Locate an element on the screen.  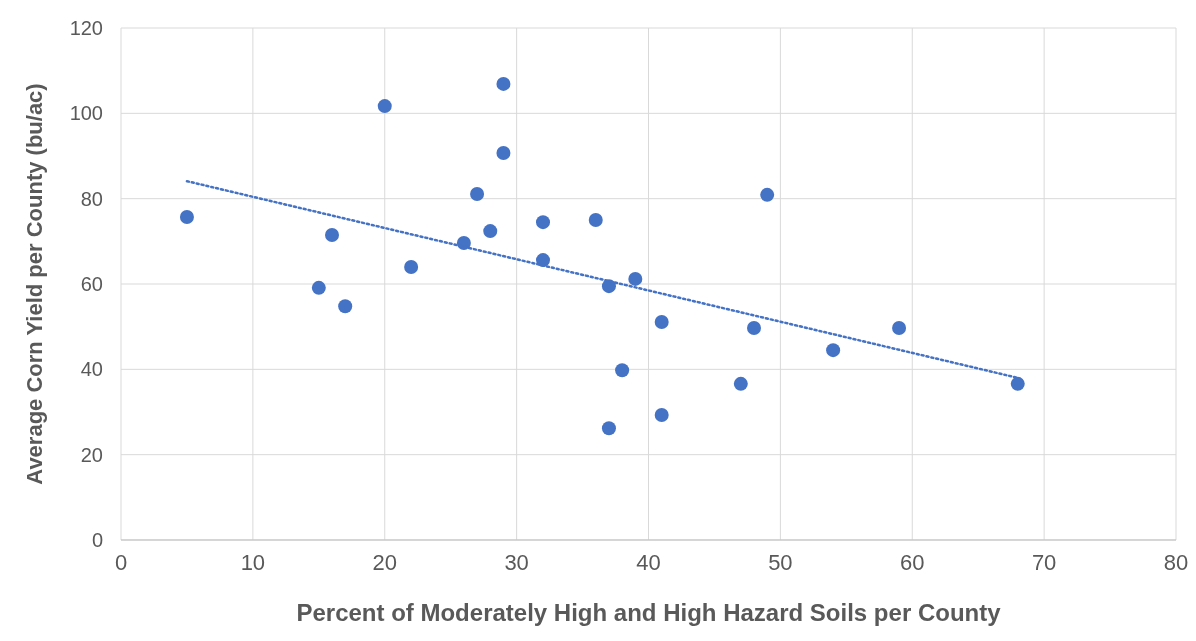
x-tick-label: 60 is located at coordinates (912, 562).